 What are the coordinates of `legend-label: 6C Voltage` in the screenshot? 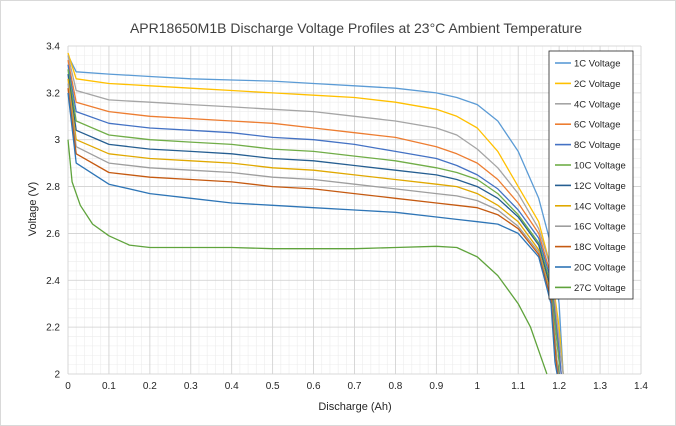 It's located at (597, 125).